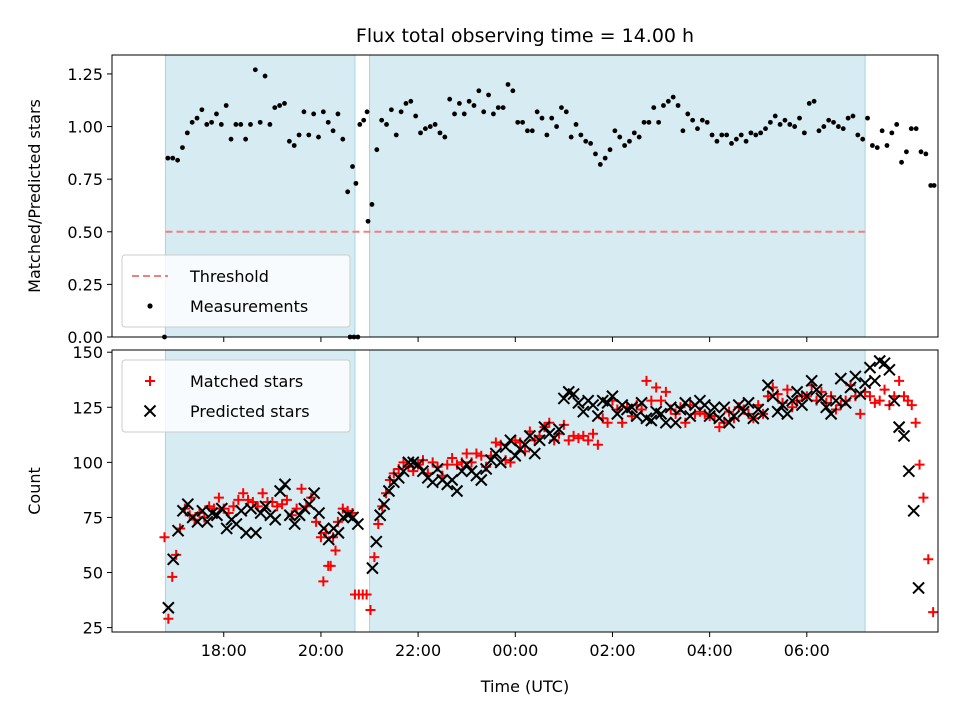 The width and height of the screenshot is (960, 720). Describe the element at coordinates (93, 573) in the screenshot. I see `y-tick-label: 50` at that location.